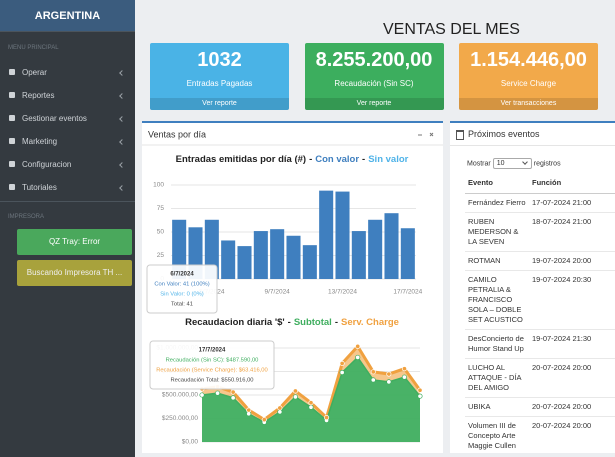 This screenshot has height=457, width=615. I want to click on menu-item: Marketing, so click(67, 141).